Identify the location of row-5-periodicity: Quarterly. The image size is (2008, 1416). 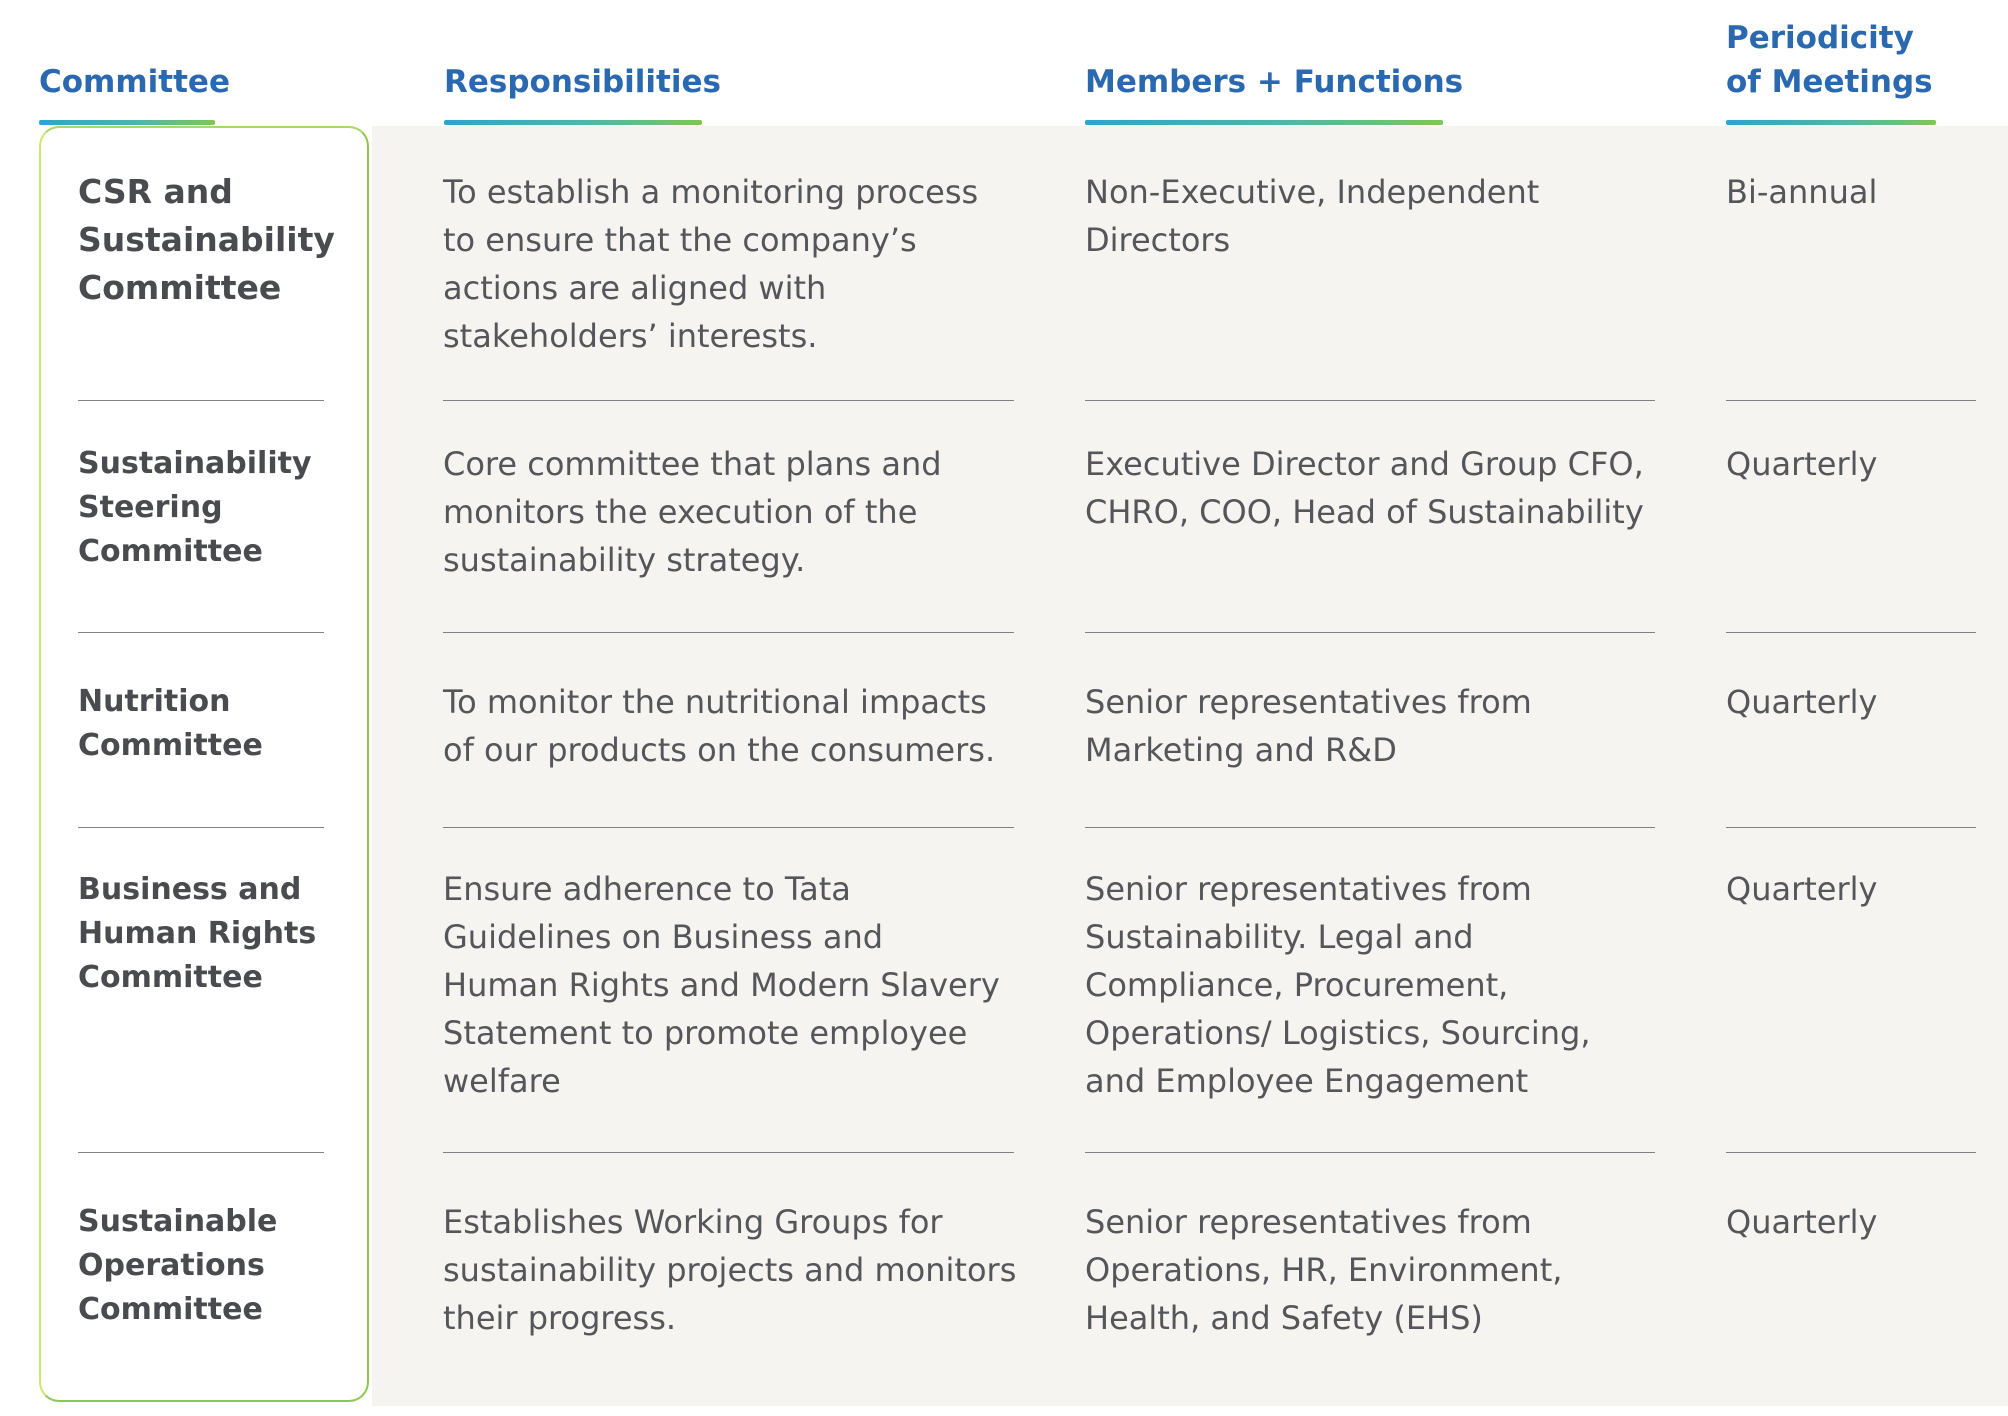
(1802, 1222).